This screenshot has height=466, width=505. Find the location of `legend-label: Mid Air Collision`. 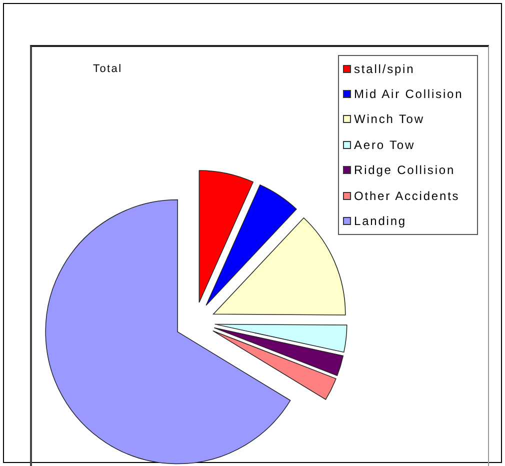

legend-label: Mid Air Collision is located at coordinates (409, 94).